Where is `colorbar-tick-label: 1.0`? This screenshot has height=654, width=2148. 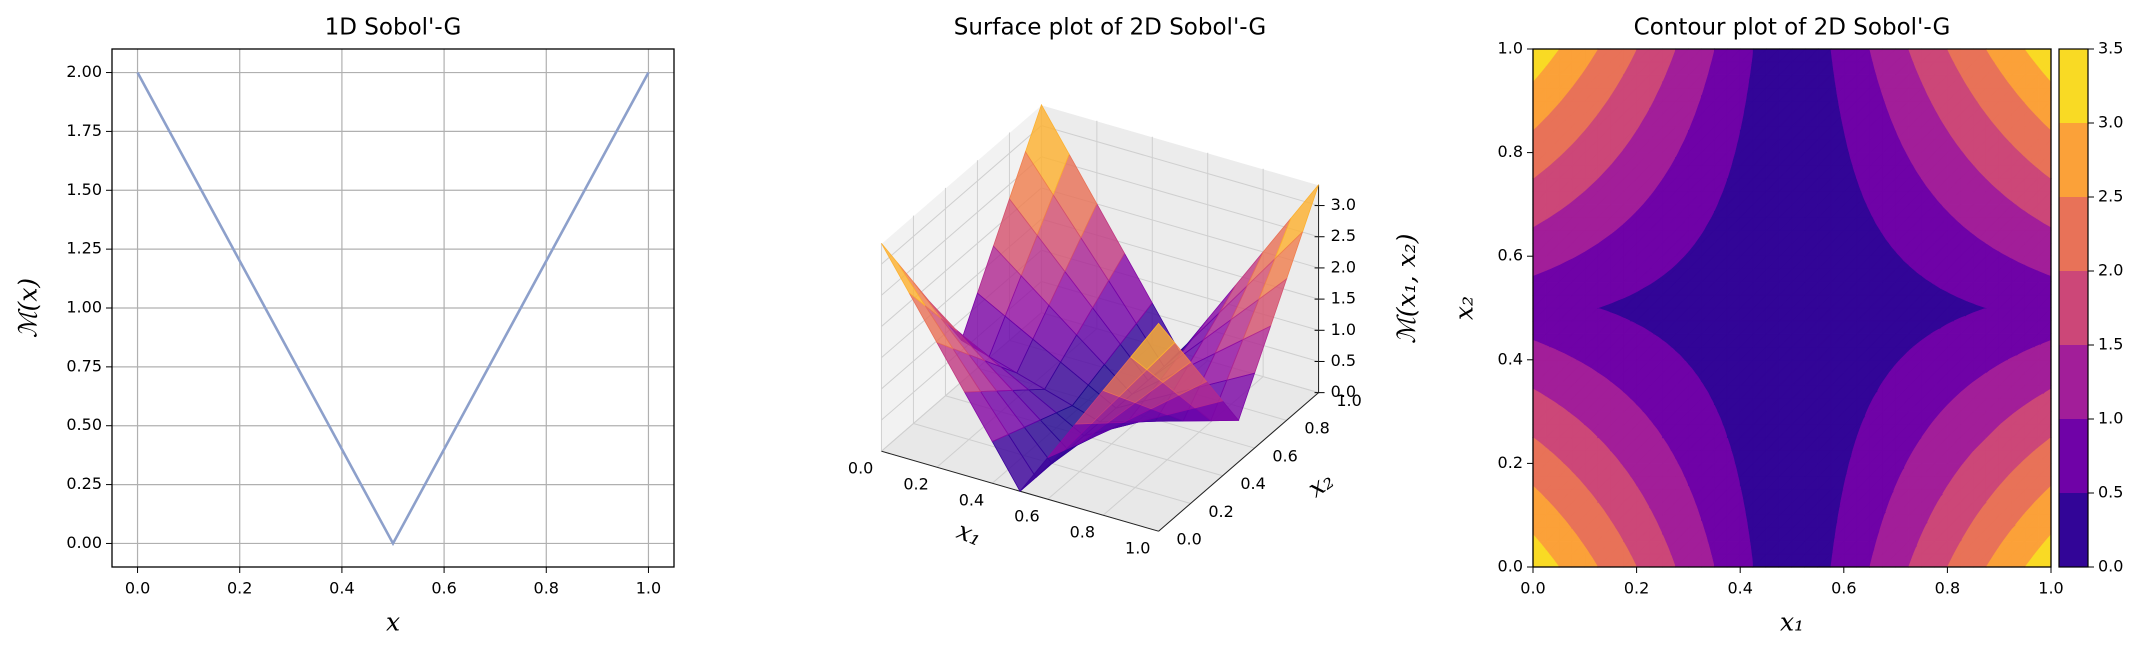
colorbar-tick-label: 1.0 is located at coordinates (2110, 418).